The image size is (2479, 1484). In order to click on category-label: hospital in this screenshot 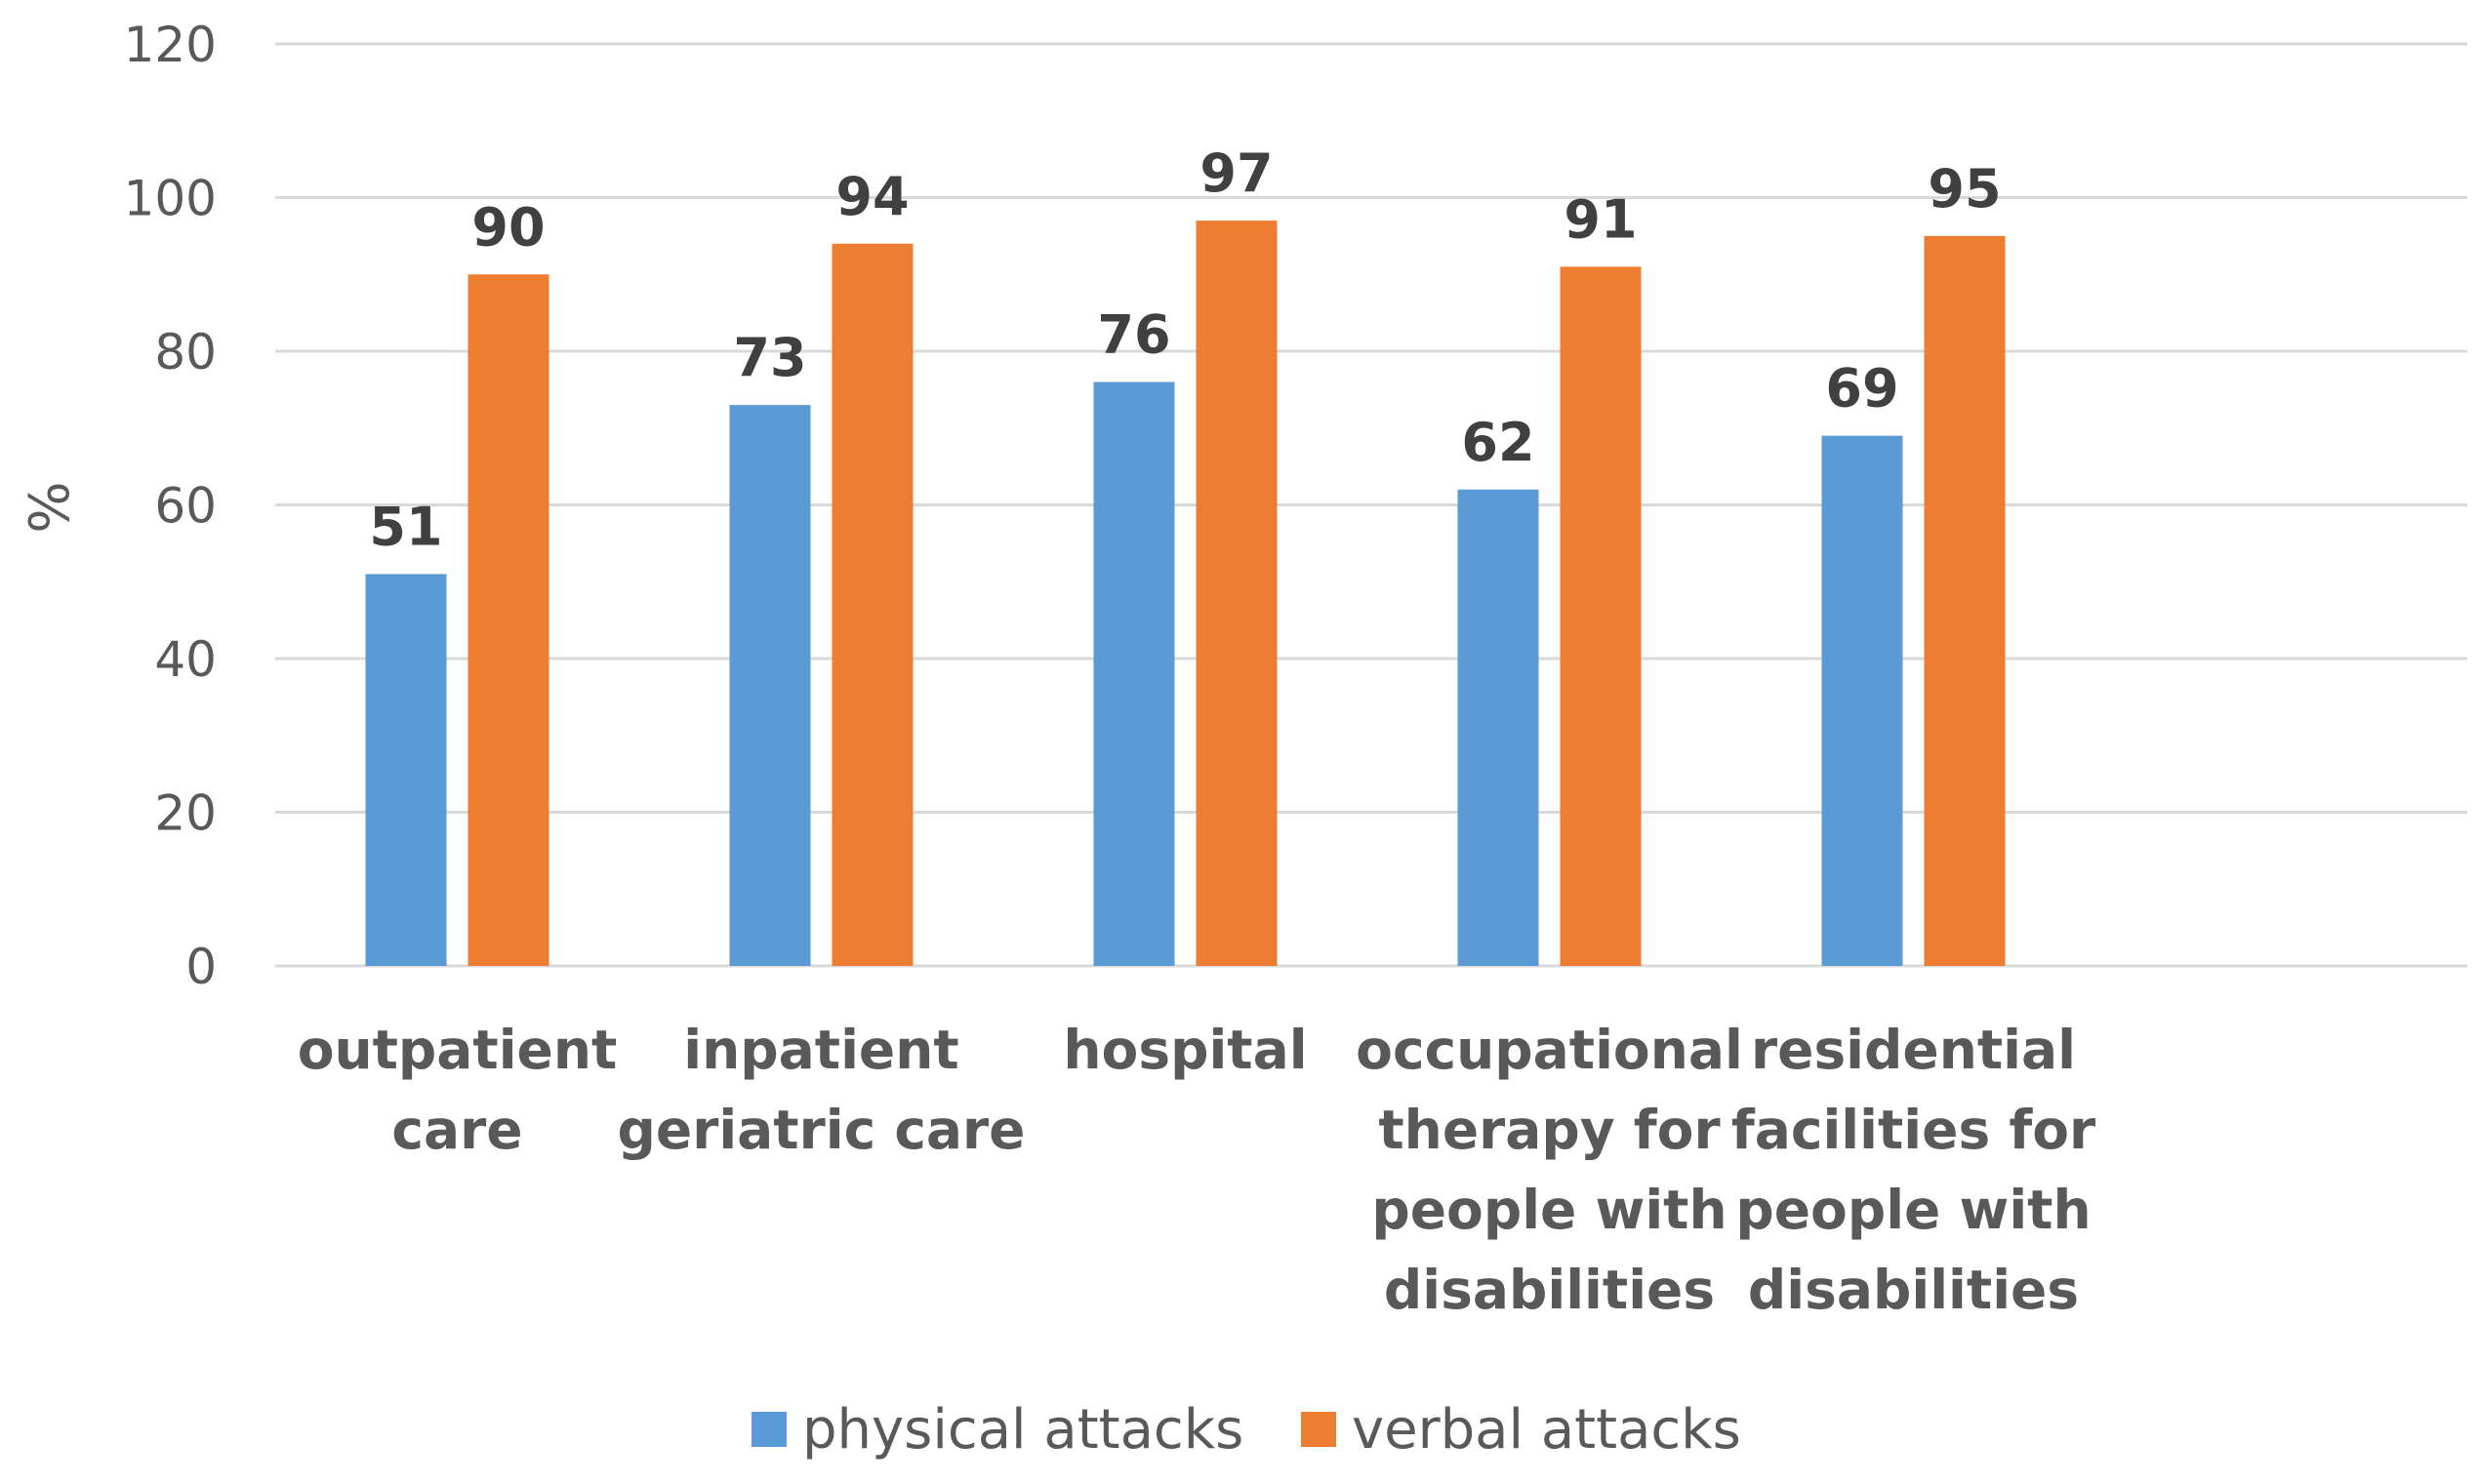, I will do `click(1185, 1050)`.